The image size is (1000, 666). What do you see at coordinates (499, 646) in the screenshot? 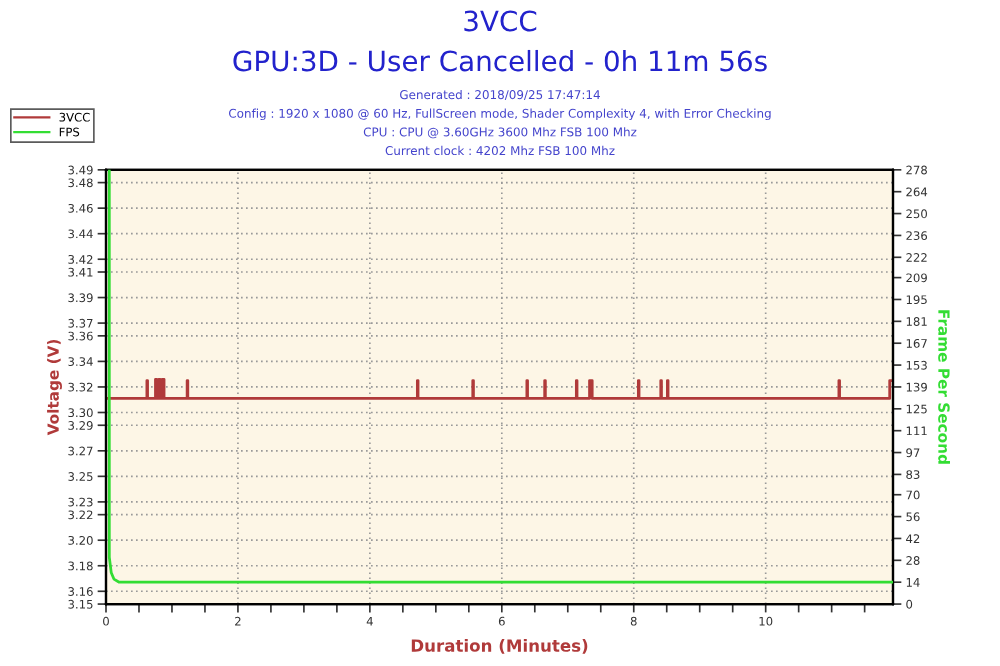
I see `x-axis-title: Duration (Minutes)` at bounding box center [499, 646].